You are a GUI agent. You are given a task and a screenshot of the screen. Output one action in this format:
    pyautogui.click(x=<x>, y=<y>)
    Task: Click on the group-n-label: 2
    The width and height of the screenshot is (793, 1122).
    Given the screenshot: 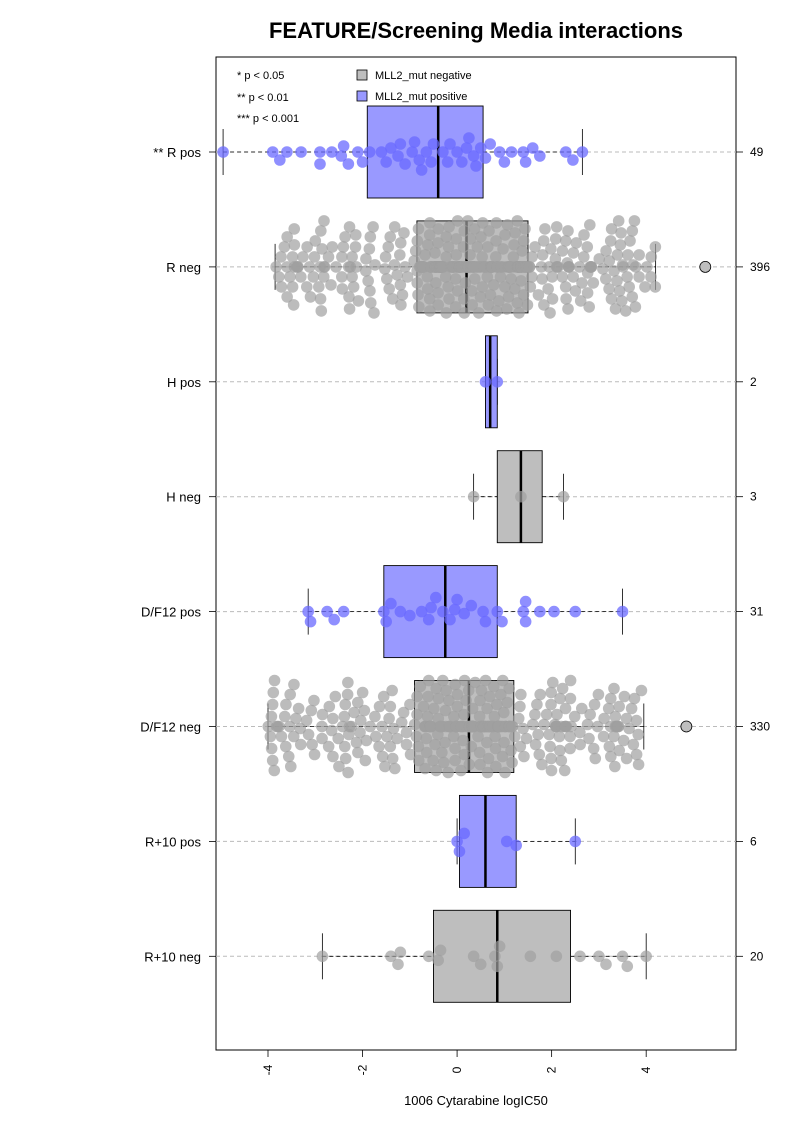 What is the action you would take?
    pyautogui.click(x=753, y=382)
    